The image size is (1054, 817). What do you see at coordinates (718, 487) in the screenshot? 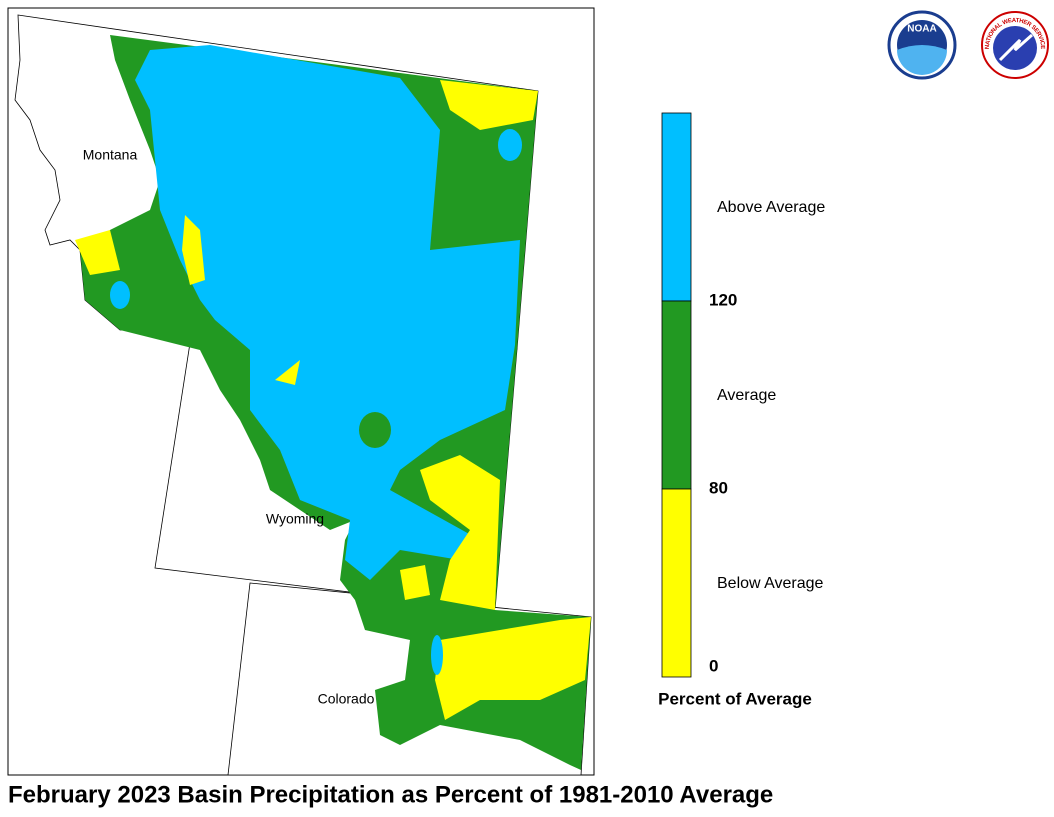
I see `legend-tick: 80` at bounding box center [718, 487].